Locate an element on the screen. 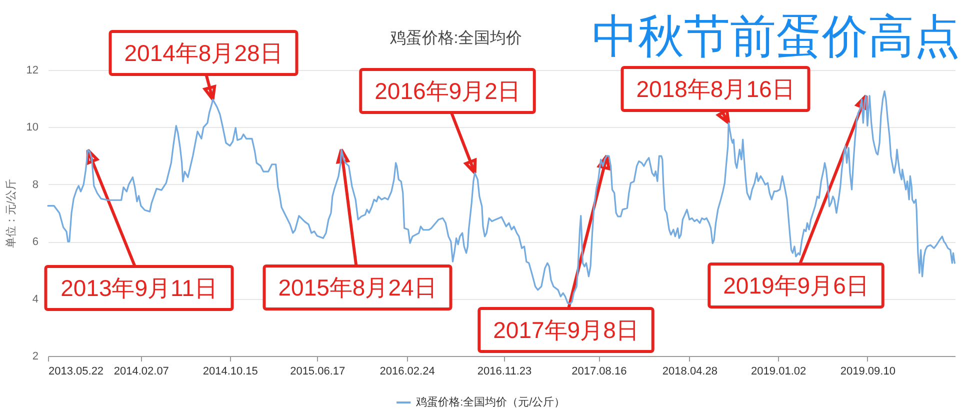  annotation: 2017年9月8日 is located at coordinates (566, 330).